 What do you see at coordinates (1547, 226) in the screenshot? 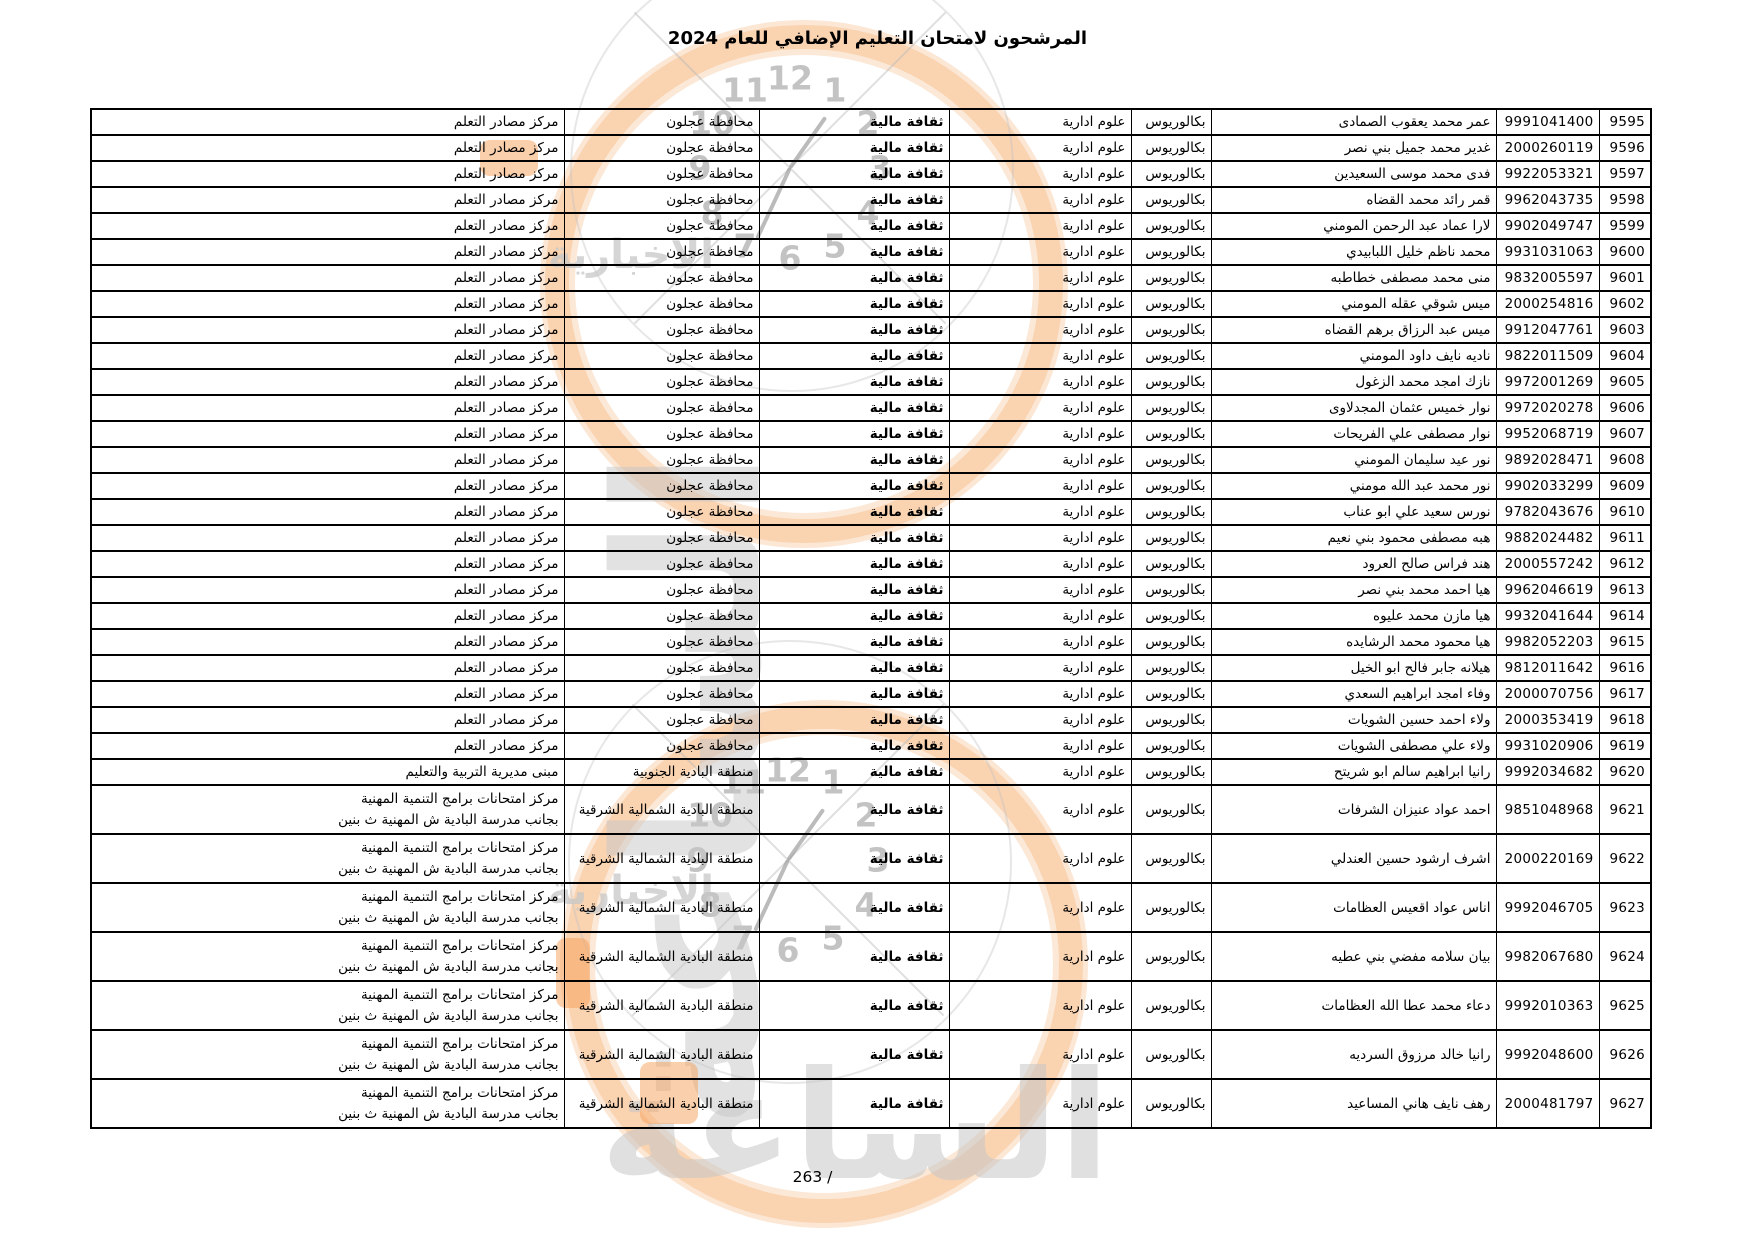
I see `cell-id: 9902049747` at bounding box center [1547, 226].